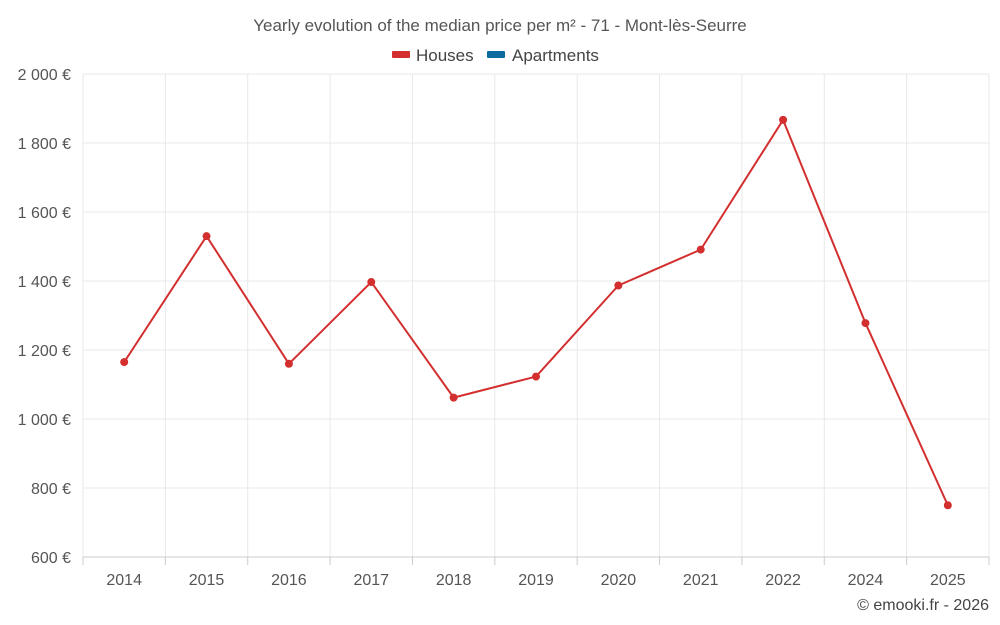 The image size is (1000, 625). What do you see at coordinates (783, 580) in the screenshot?
I see `x-tick-label: 2022` at bounding box center [783, 580].